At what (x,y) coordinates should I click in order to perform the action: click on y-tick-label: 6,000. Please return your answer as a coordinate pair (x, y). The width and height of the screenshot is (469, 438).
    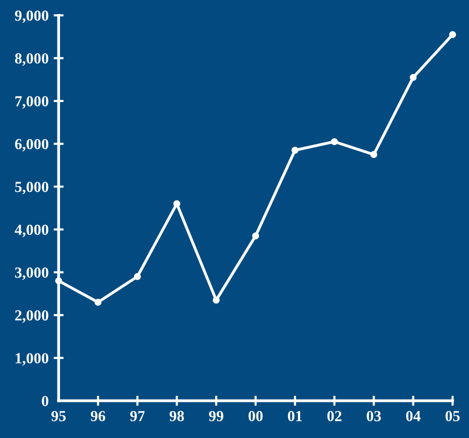
    Looking at the image, I should click on (31, 145).